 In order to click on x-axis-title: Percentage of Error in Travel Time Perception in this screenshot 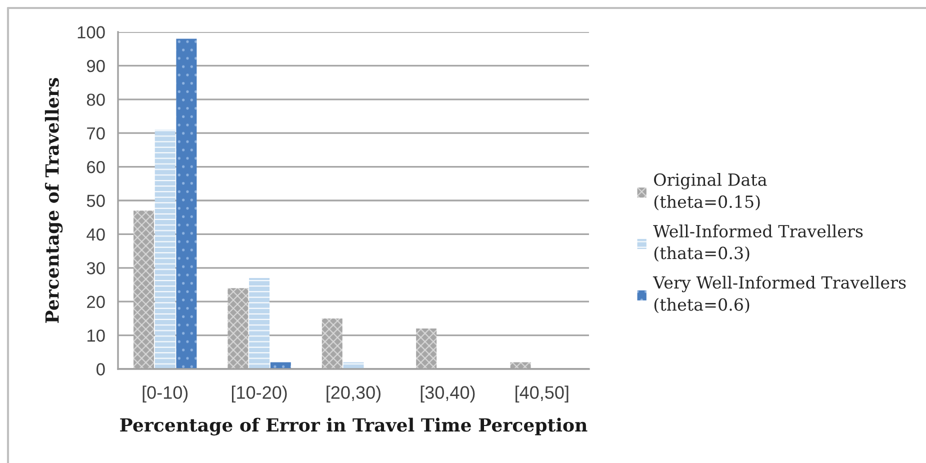, I will do `click(354, 427)`.